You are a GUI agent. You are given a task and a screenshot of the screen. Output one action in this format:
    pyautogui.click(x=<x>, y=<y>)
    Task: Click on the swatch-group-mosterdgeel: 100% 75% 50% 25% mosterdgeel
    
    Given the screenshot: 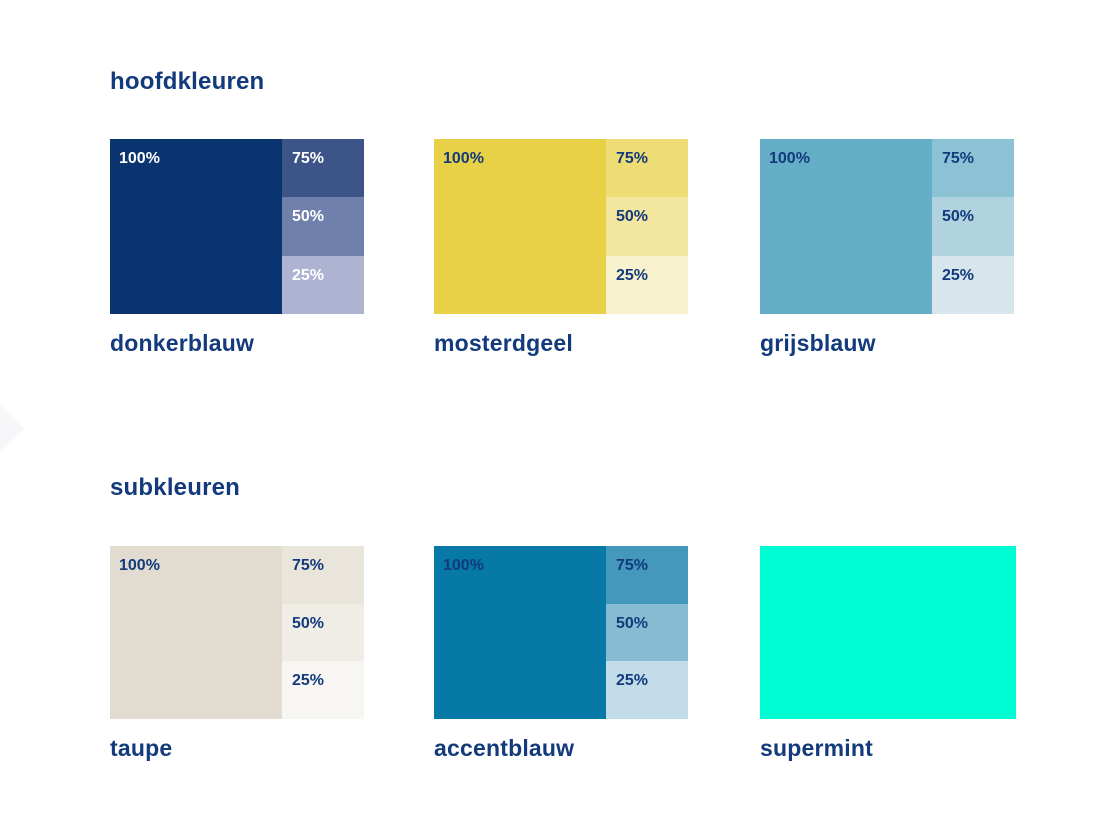 What is the action you would take?
    pyautogui.click(x=561, y=248)
    